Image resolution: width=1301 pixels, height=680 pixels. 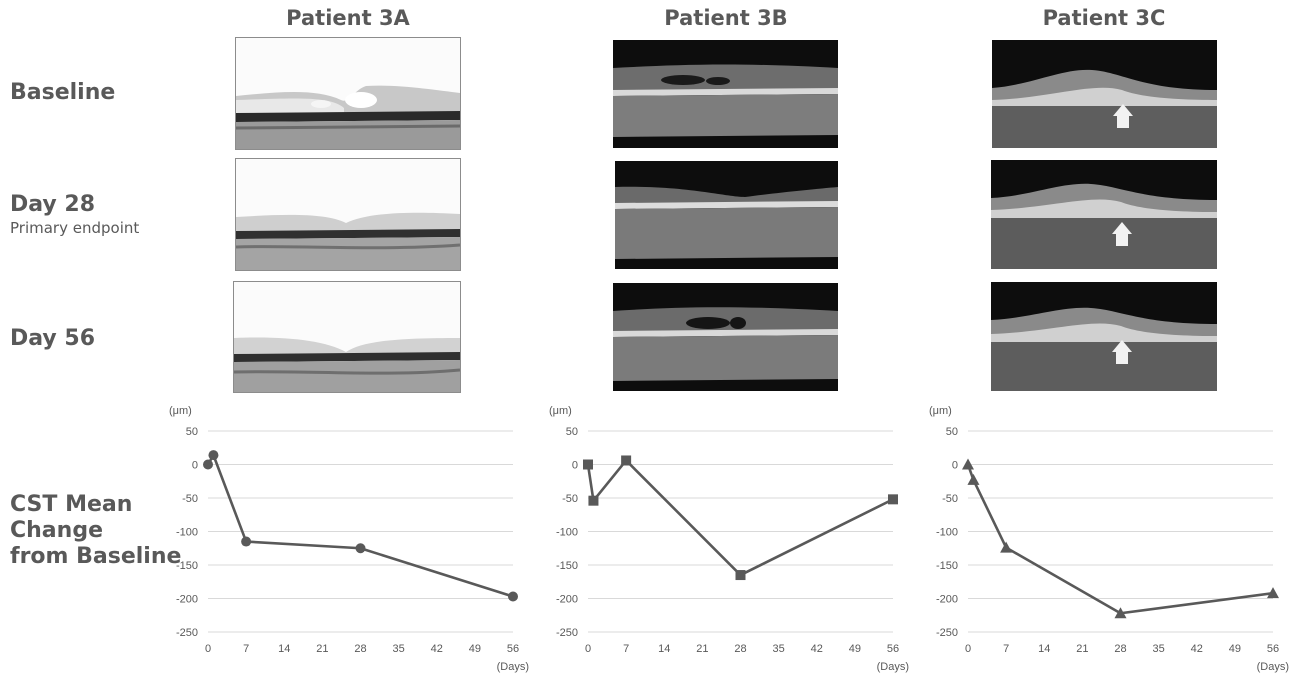 What do you see at coordinates (1104, 214) in the screenshot?
I see `oct-scan-3c-day28` at bounding box center [1104, 214].